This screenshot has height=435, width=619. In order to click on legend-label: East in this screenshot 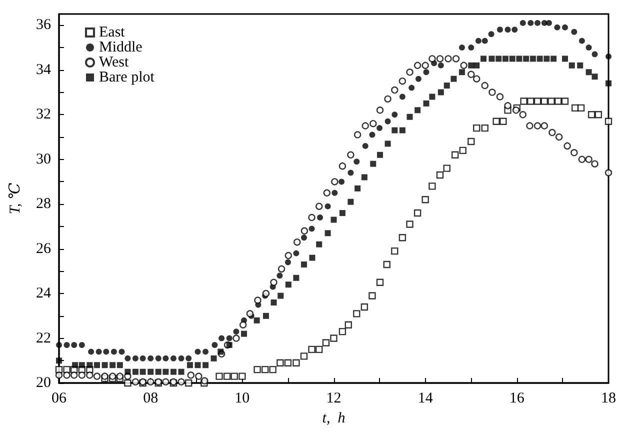, I will do `click(112, 32)`.